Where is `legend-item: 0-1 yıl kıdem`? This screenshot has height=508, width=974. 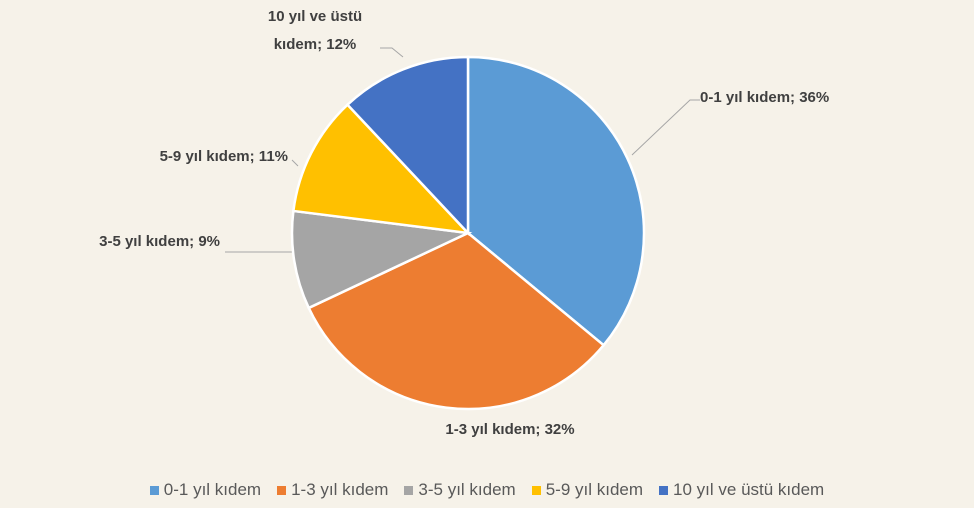
legend-item: 0-1 yıl kıdem is located at coordinates (205, 490).